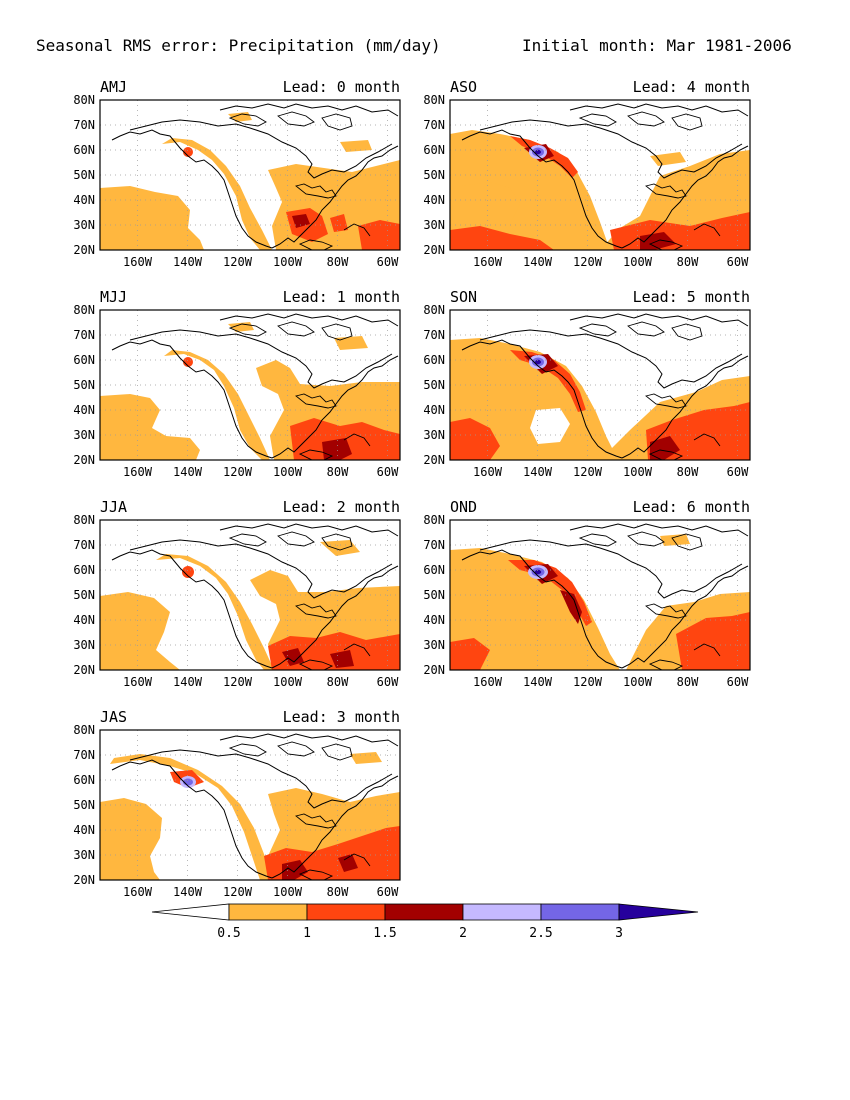 This screenshot has width=850, height=1100. Describe the element at coordinates (341, 87) in the screenshot. I see `panel-lead-label: Lead: 0 month` at that location.